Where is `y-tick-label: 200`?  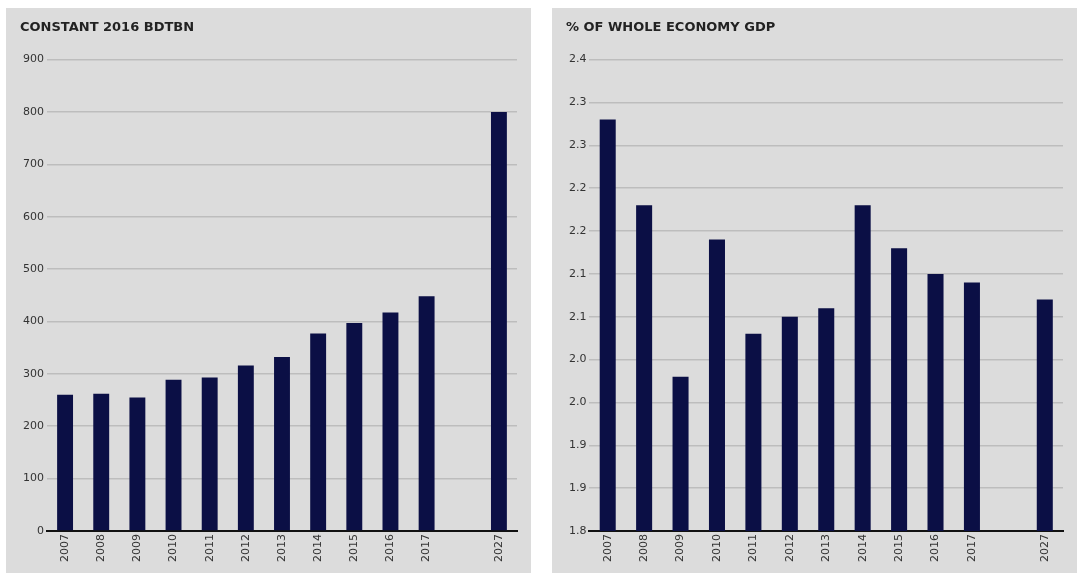
y-tick-label: 200 is located at coordinates (33, 426).